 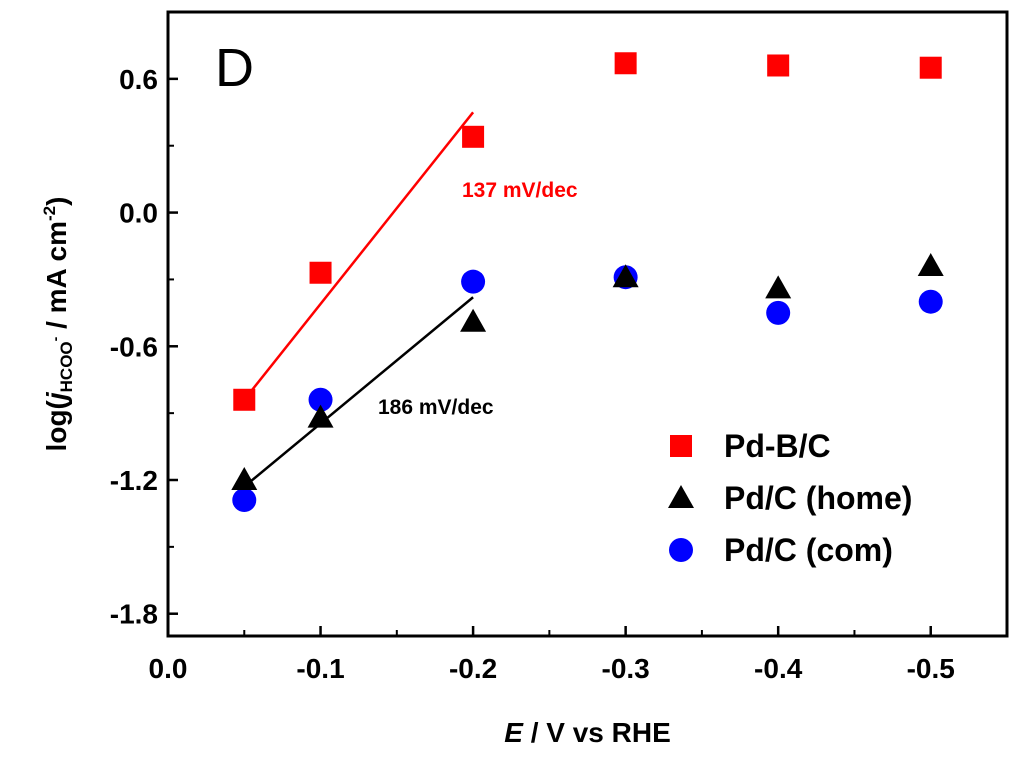 What do you see at coordinates (168, 668) in the screenshot?
I see `x-tick-label: 0.0` at bounding box center [168, 668].